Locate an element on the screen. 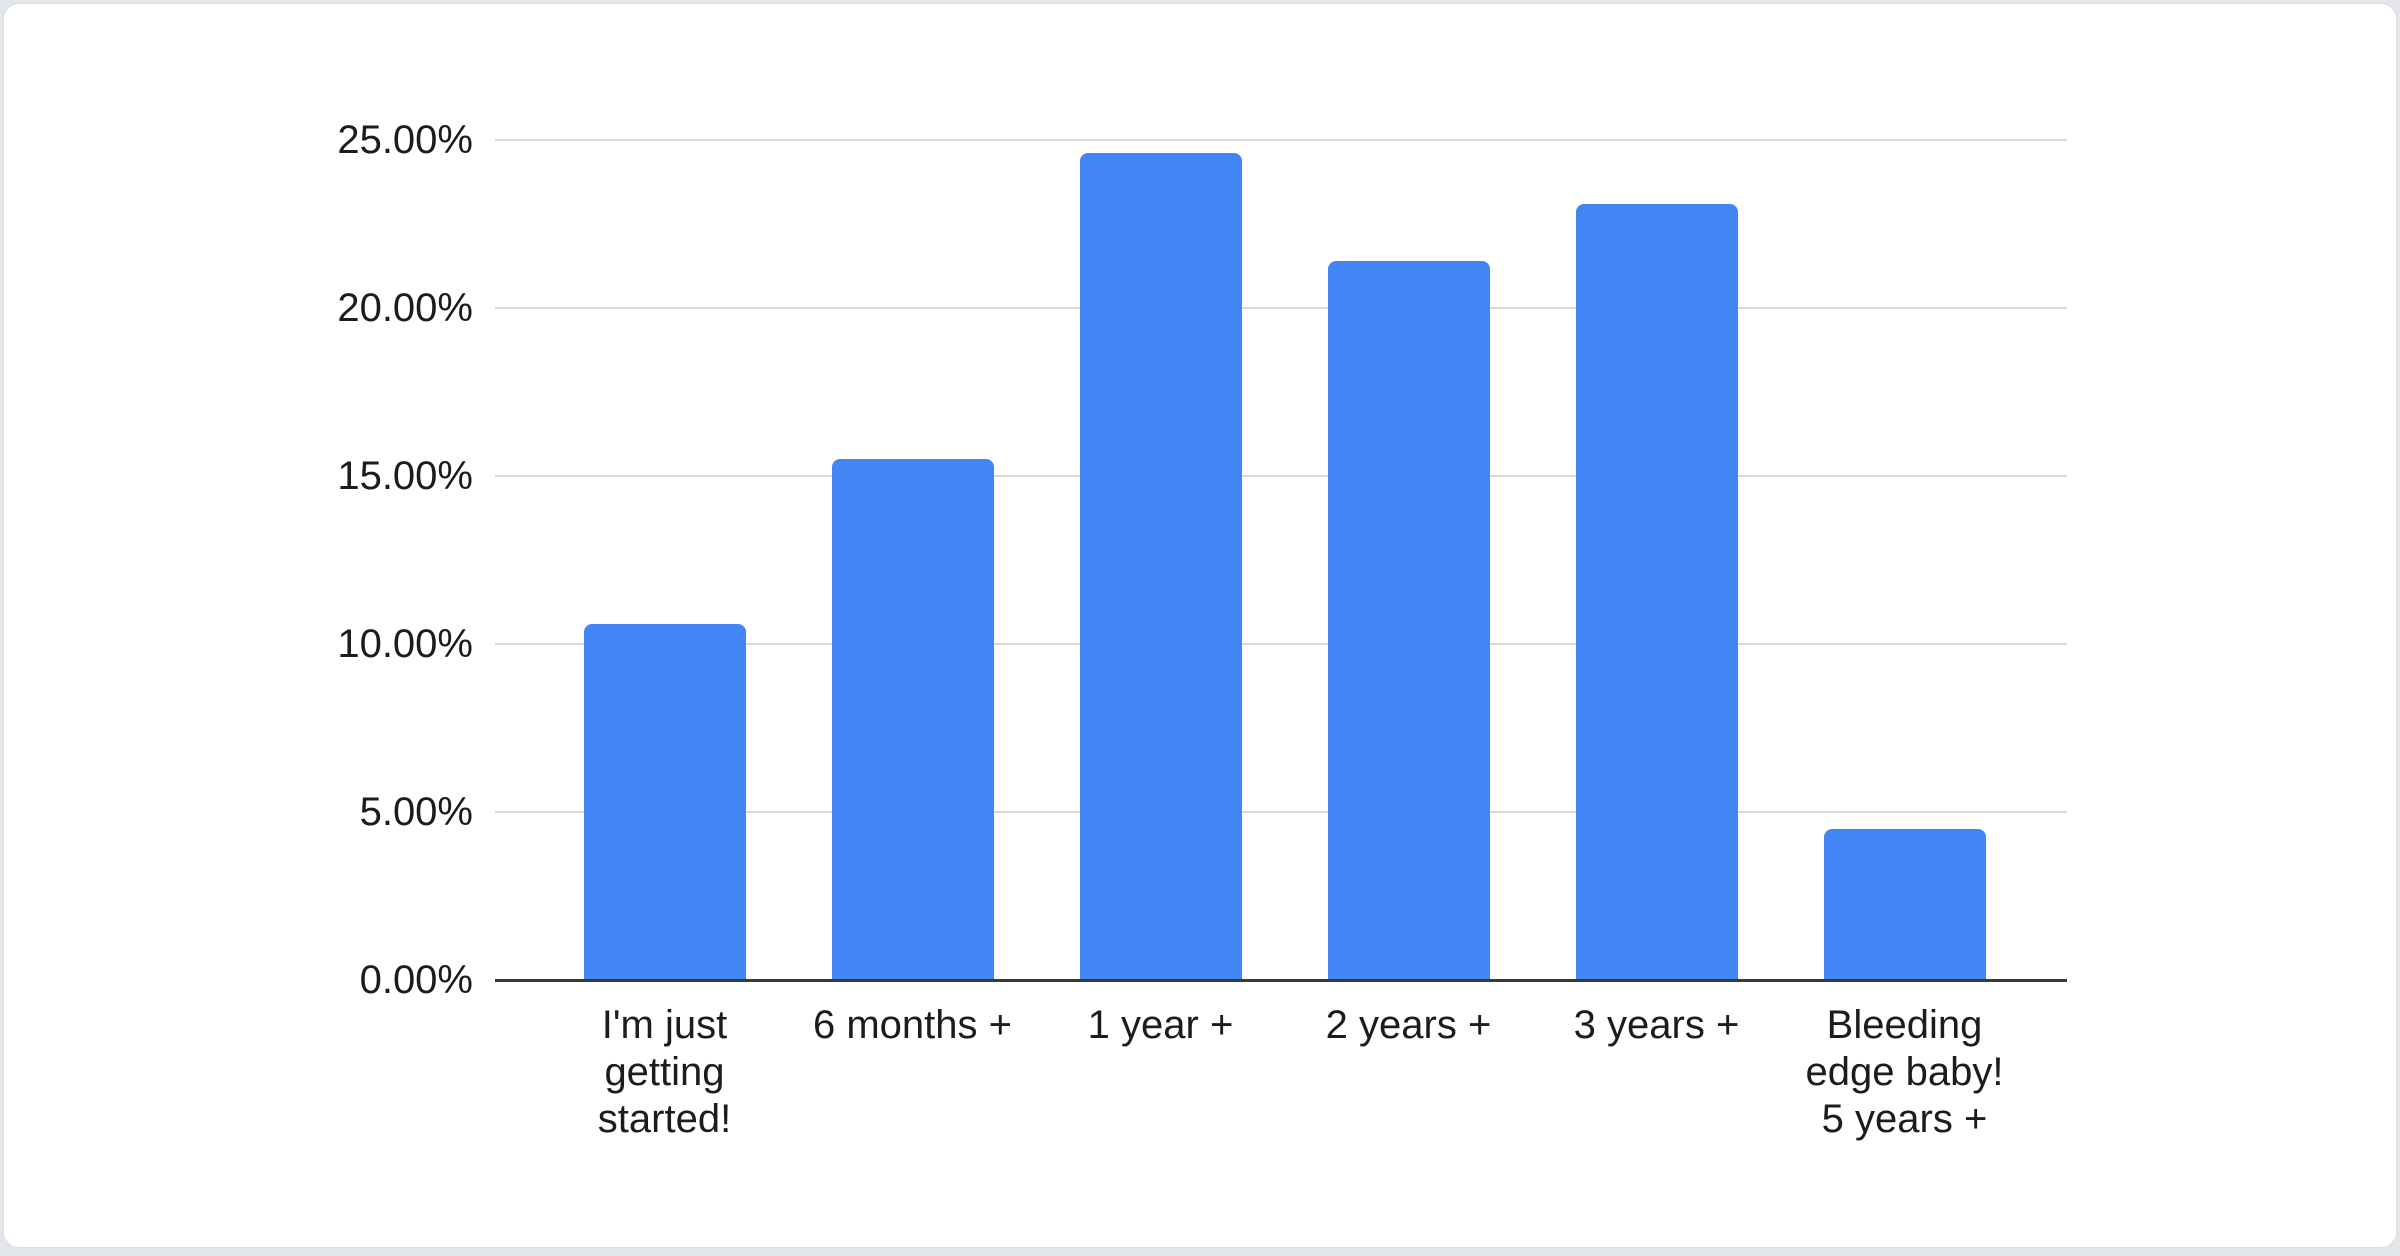 The width and height of the screenshot is (2400, 1256). x-axis-category-label: 3 years + is located at coordinates (1656, 1025).